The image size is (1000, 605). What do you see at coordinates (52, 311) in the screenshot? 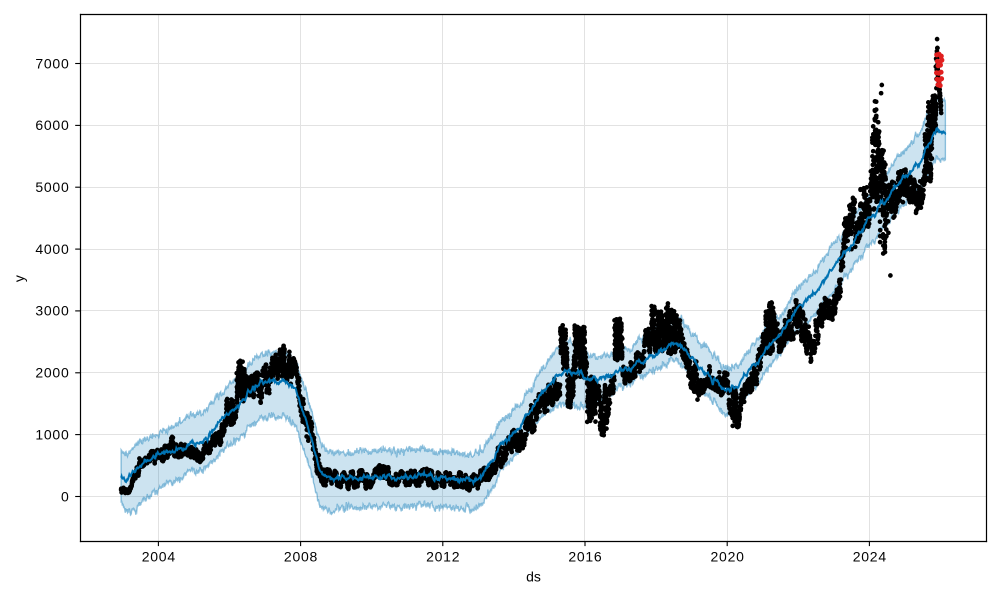
I see `svg-text: 3000` at bounding box center [52, 311].